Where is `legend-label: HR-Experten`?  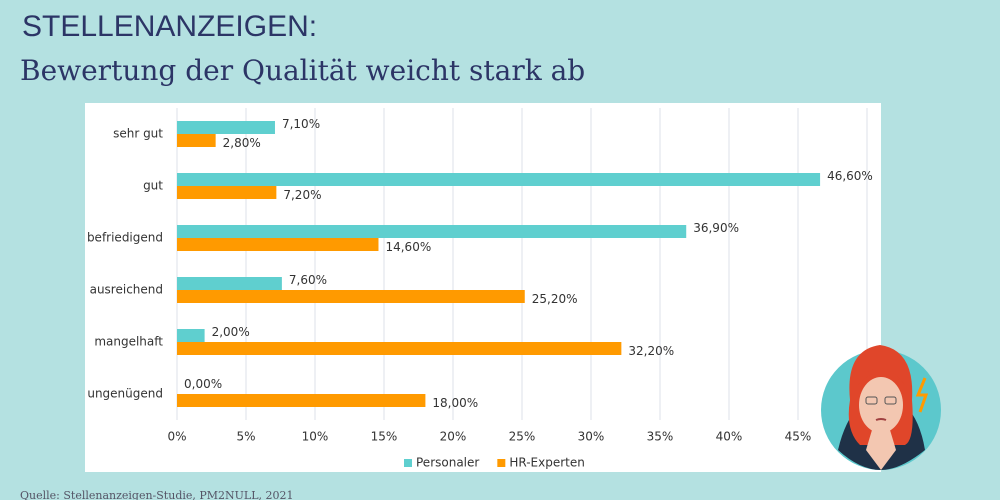
legend-label: HR-Experten is located at coordinates (547, 463).